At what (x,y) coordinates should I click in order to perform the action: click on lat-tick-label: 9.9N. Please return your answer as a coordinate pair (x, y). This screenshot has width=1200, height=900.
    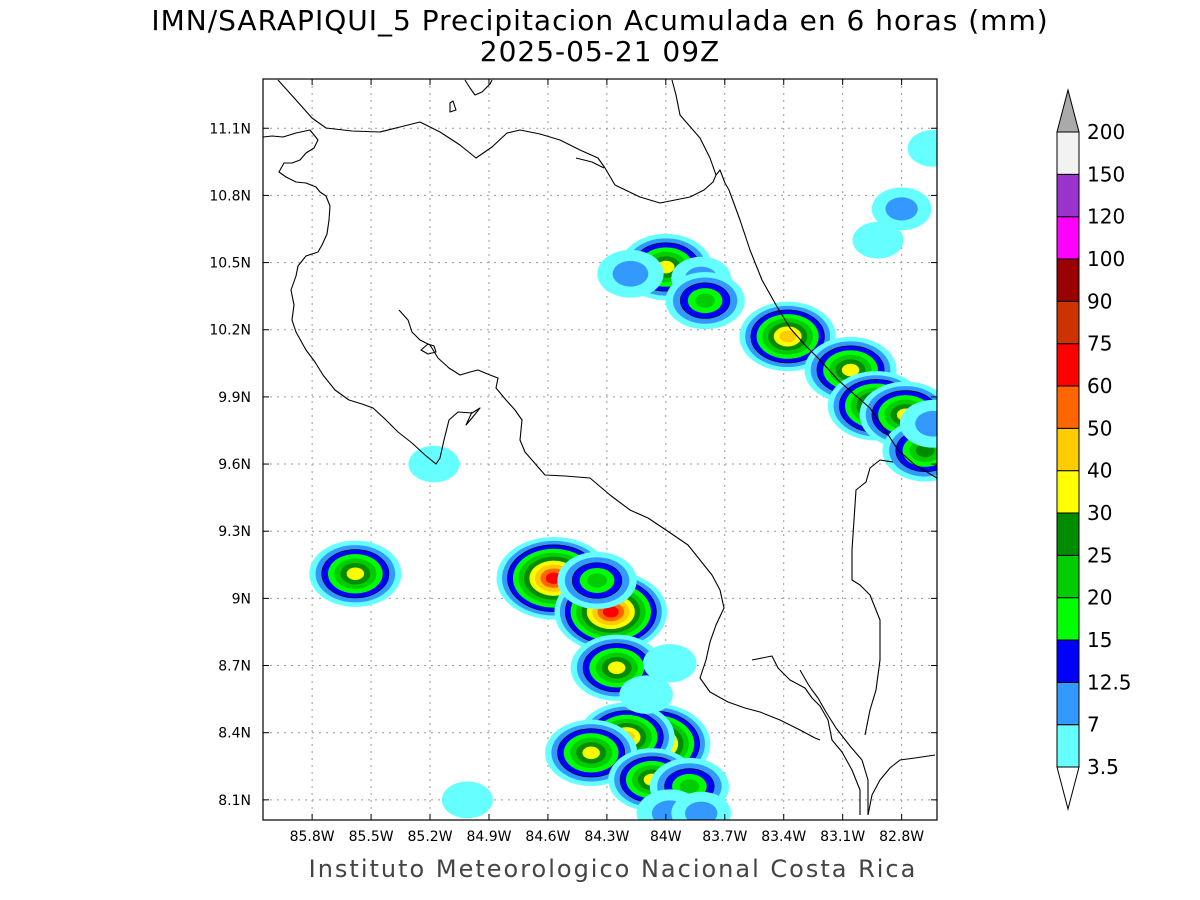
    Looking at the image, I should click on (234, 398).